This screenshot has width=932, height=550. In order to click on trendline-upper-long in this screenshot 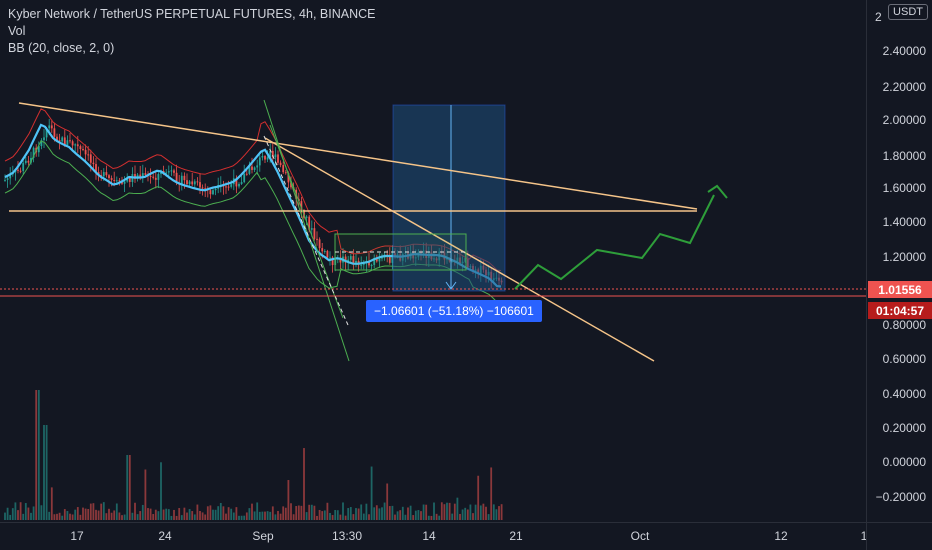, I will do `click(358, 156)`.